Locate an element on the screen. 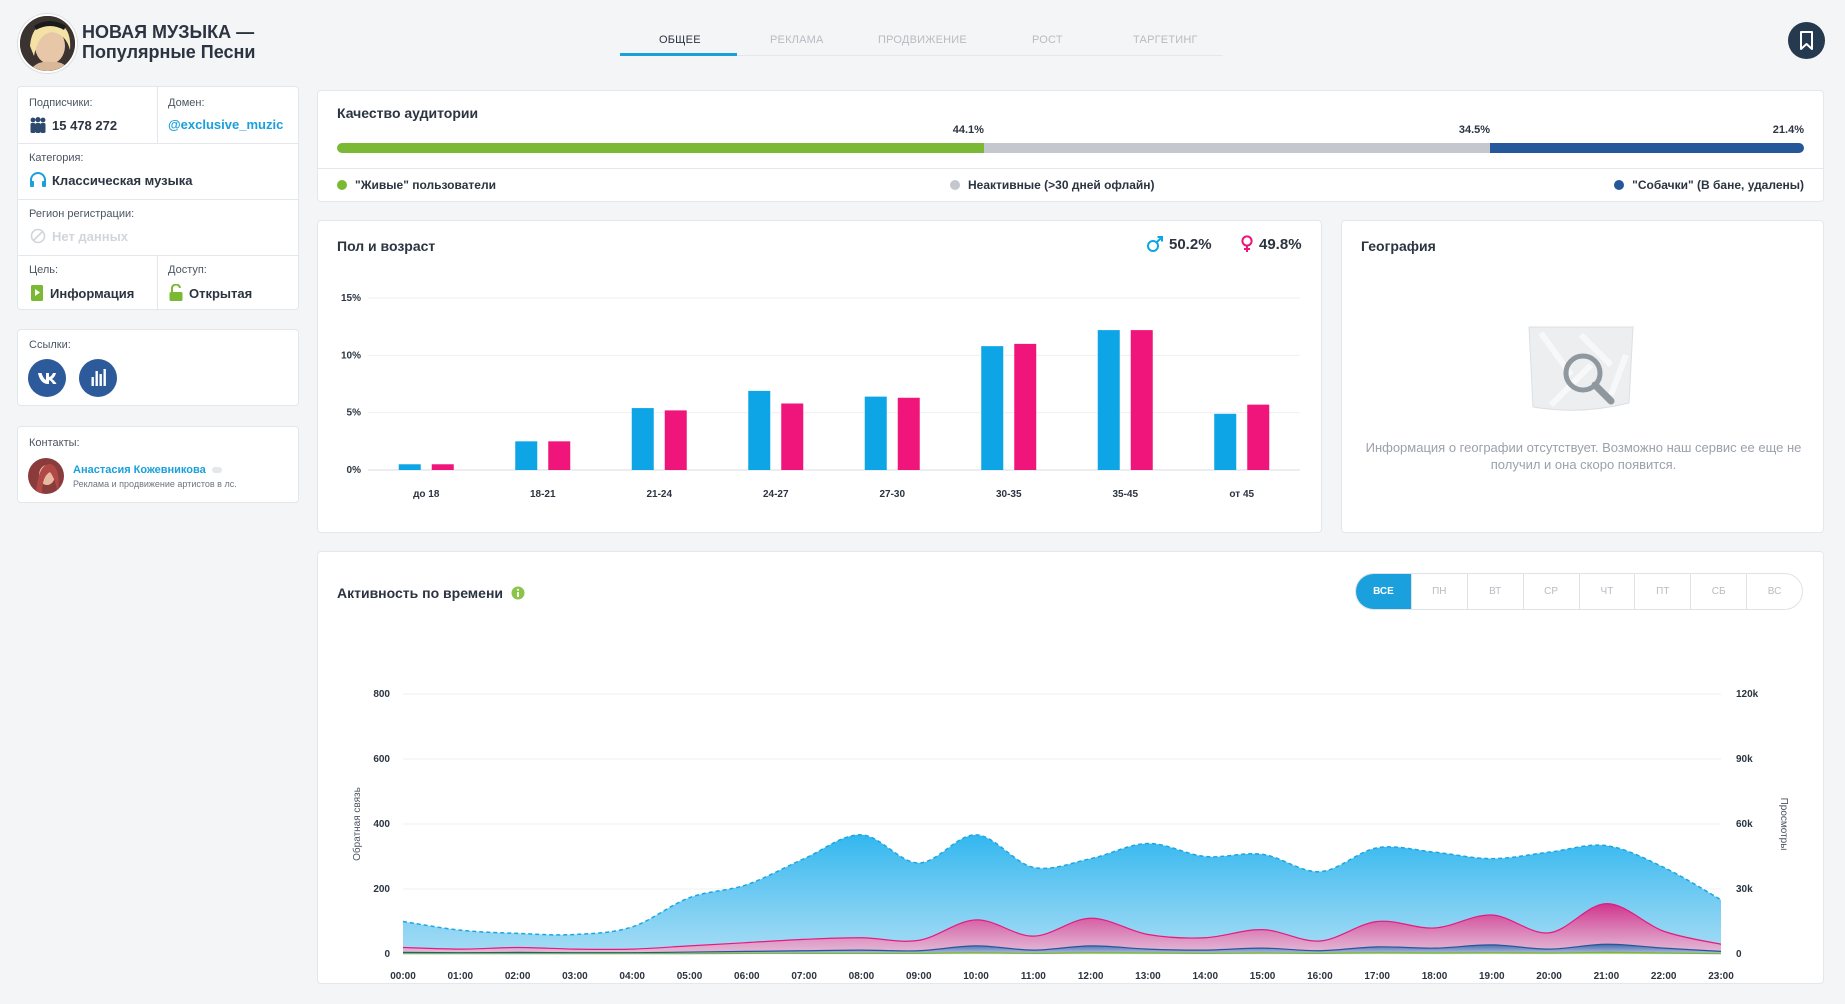 The height and width of the screenshot is (1004, 1845). y-left-tick-label: 400 is located at coordinates (381, 824).